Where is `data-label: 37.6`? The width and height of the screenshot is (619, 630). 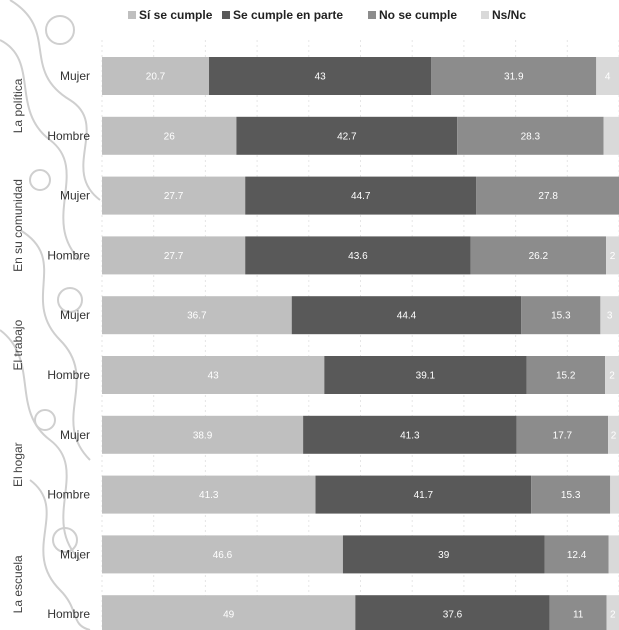
data-label: 37.6 is located at coordinates (453, 615).